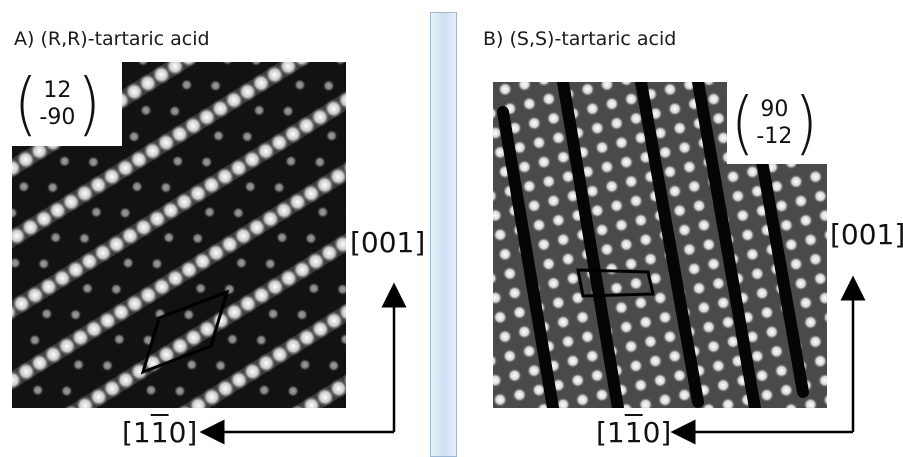 The height and width of the screenshot is (457, 903). What do you see at coordinates (388, 242) in the screenshot?
I see `axis-label-001-a: [001]` at bounding box center [388, 242].